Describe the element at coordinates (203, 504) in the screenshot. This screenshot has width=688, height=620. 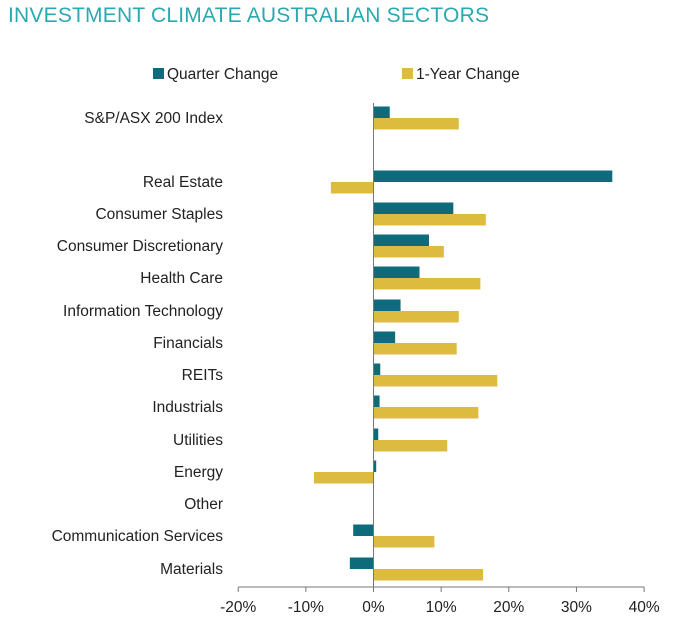
I see `category-label: Other` at that location.